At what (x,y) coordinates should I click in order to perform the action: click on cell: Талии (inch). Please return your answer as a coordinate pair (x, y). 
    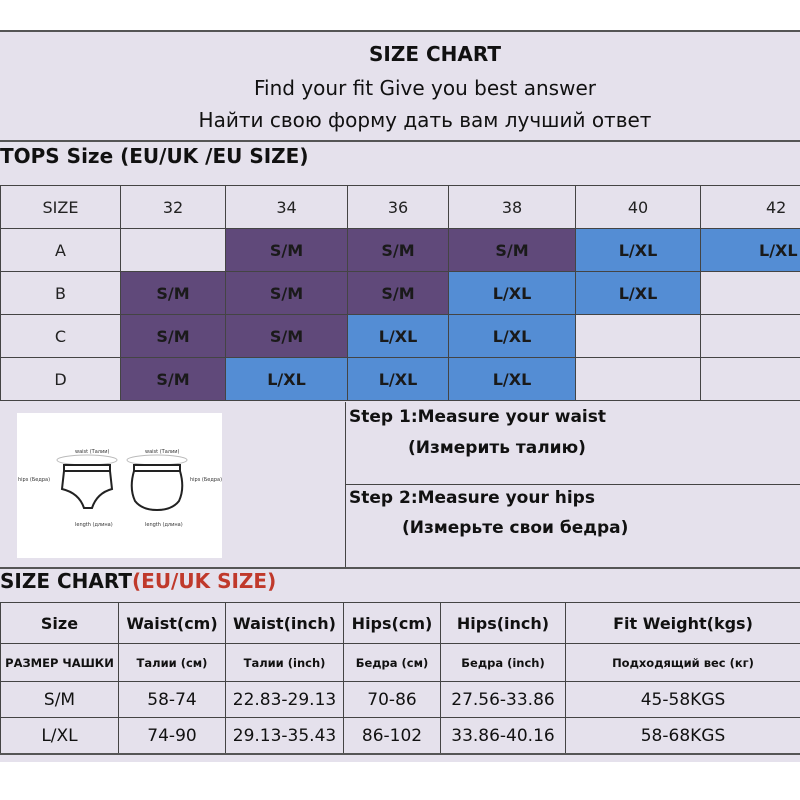
    Looking at the image, I should click on (284, 662).